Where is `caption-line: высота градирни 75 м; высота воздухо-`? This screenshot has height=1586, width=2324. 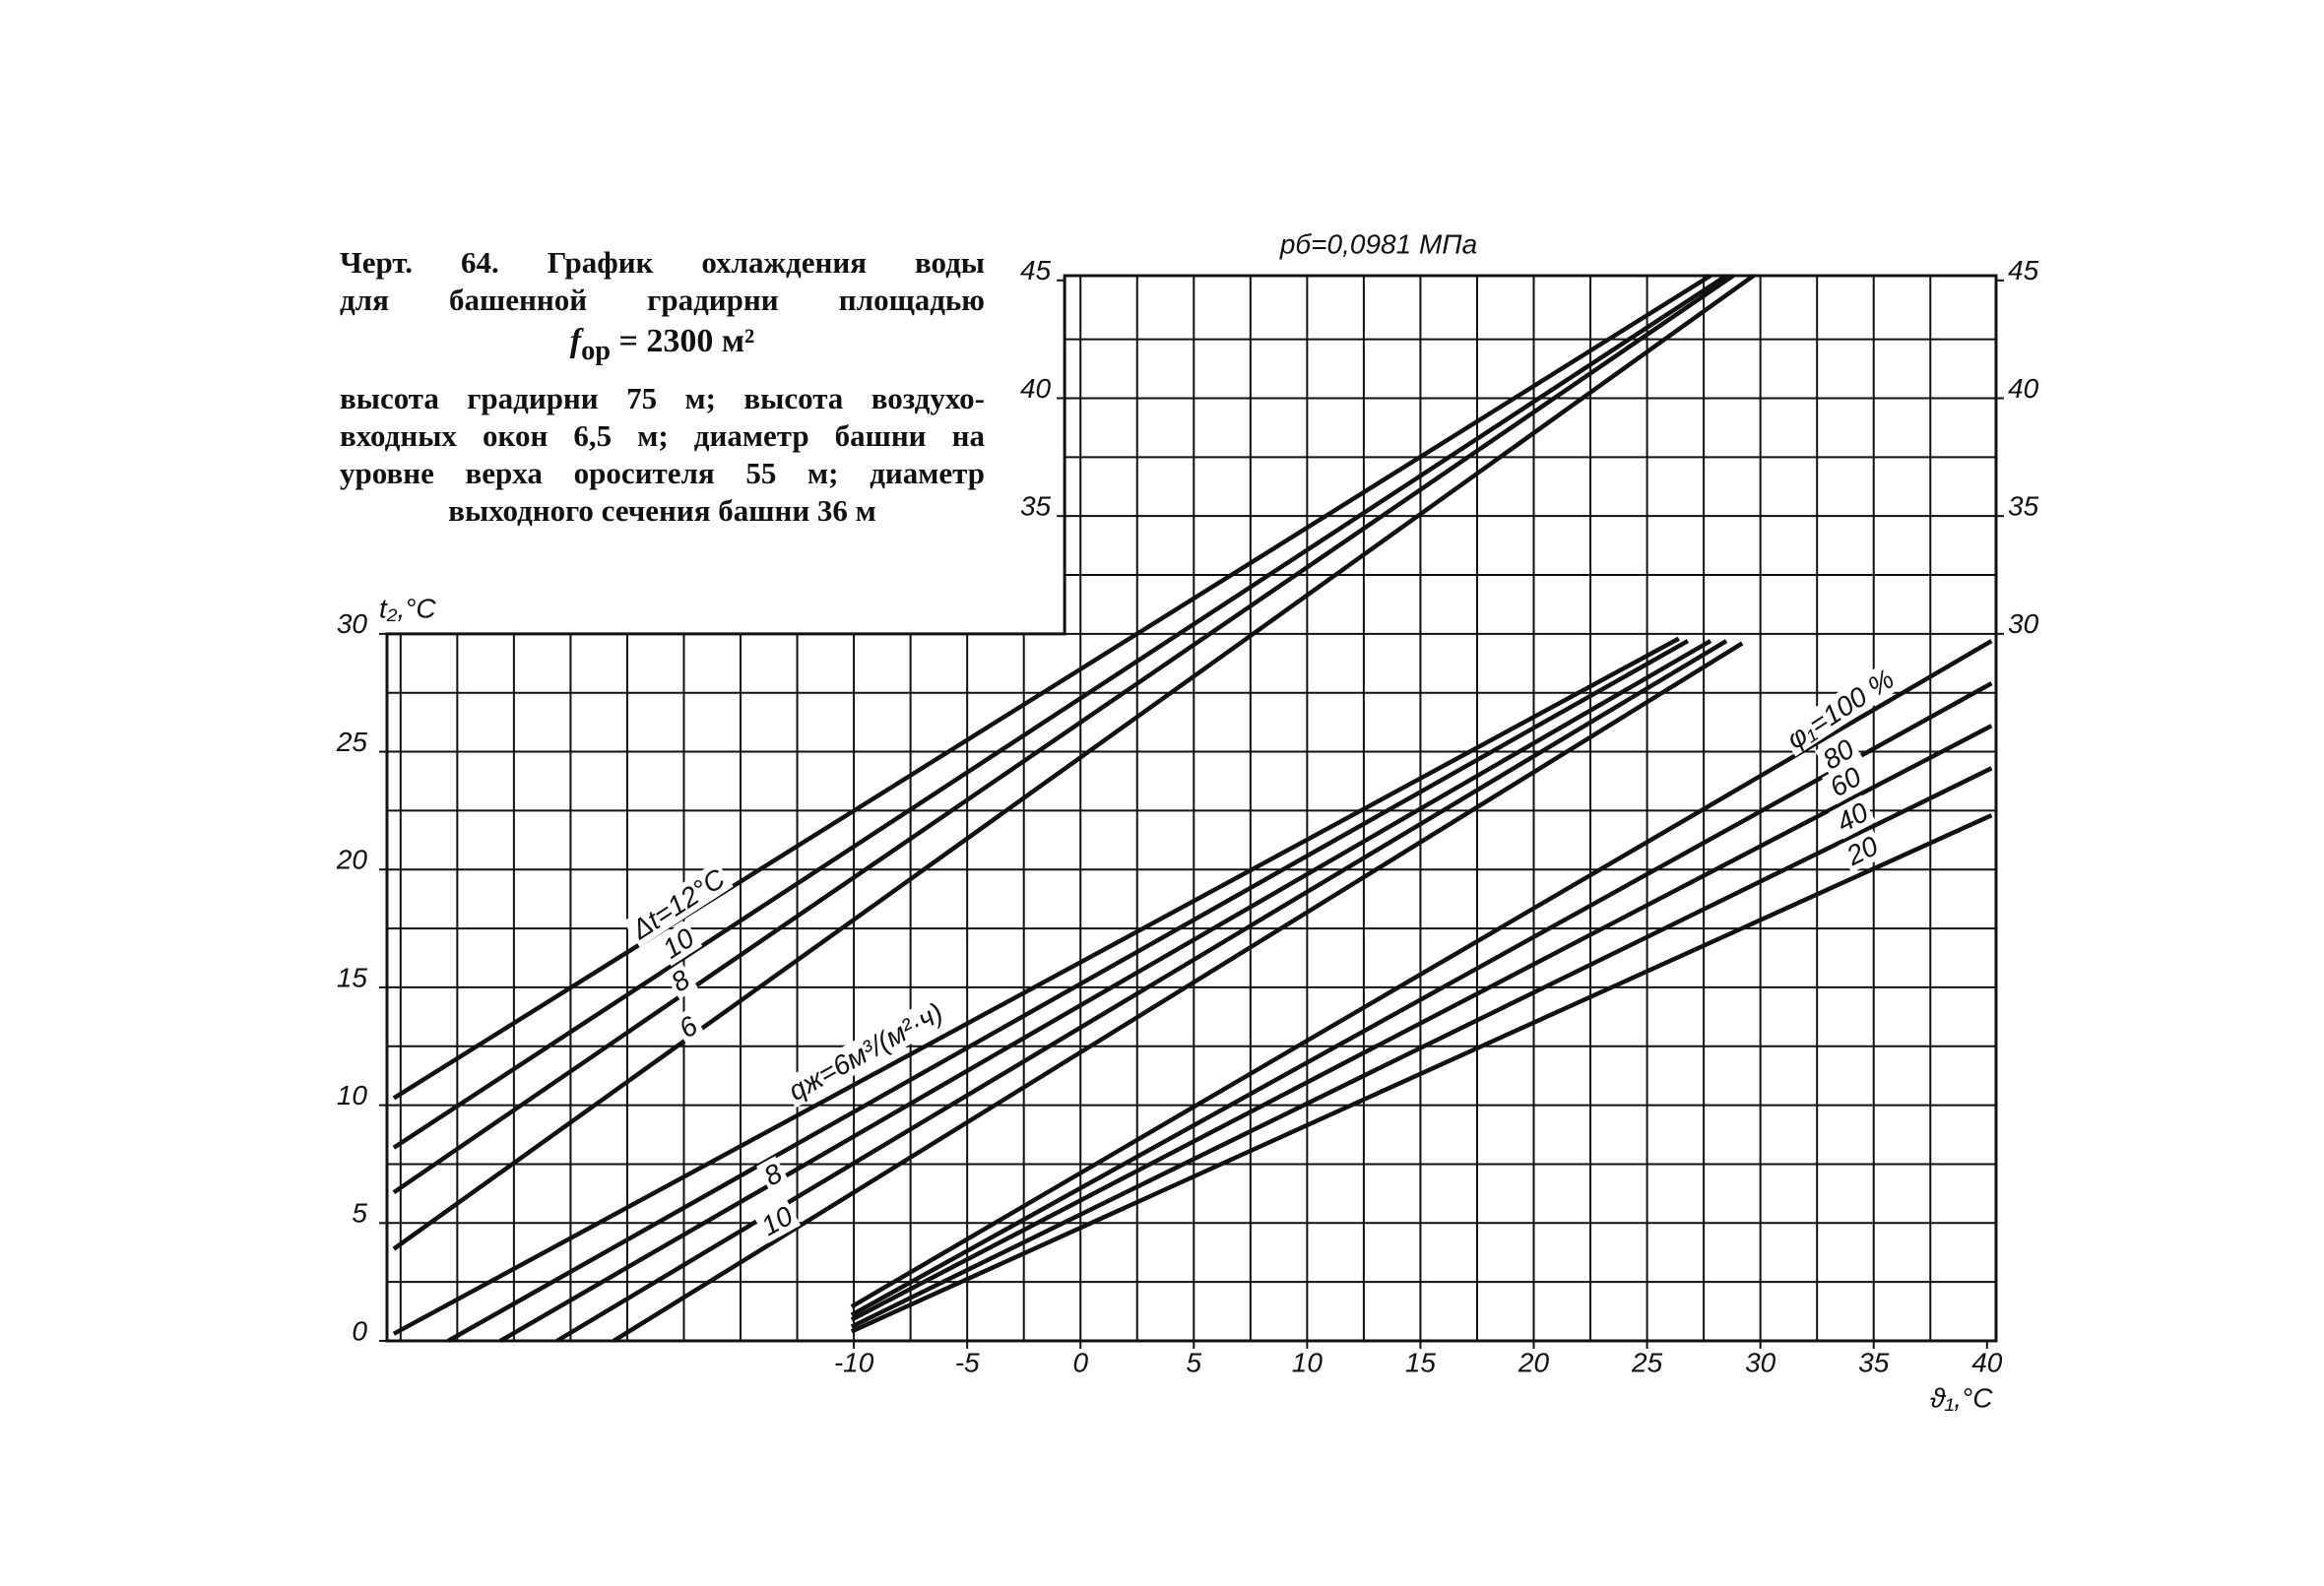 caption-line: высота градирни 75 м; высота воздухо- is located at coordinates (663, 397).